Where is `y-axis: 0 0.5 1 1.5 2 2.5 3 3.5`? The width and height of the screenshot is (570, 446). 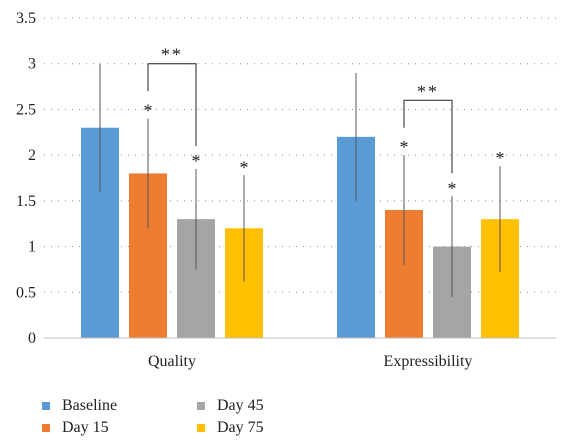
y-axis: 0 0.5 1 1.5 2 2.5 3 3.5 is located at coordinates (26, 178).